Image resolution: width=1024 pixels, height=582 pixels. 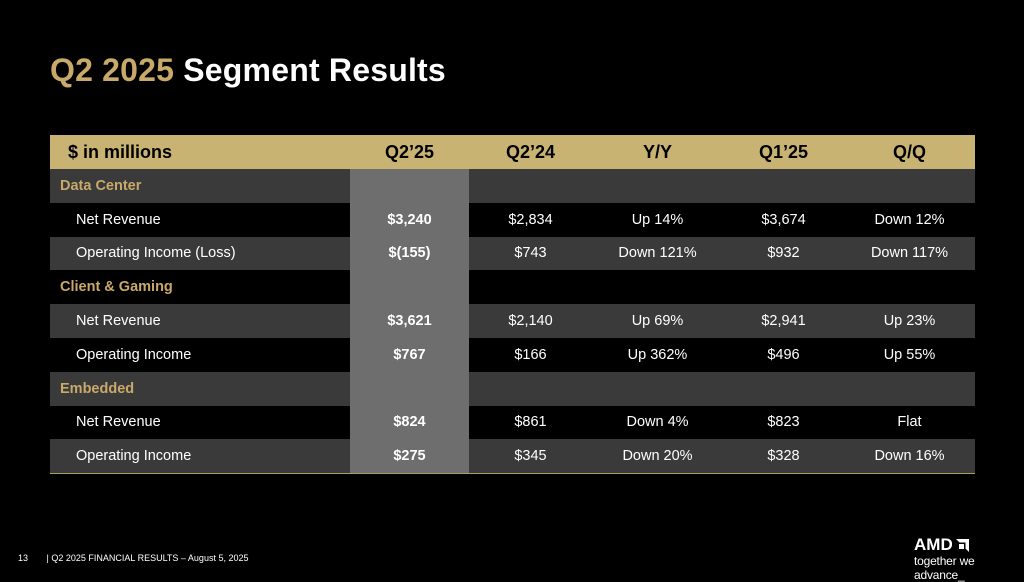 I want to click on table-cell: Up 69%, so click(x=657, y=321).